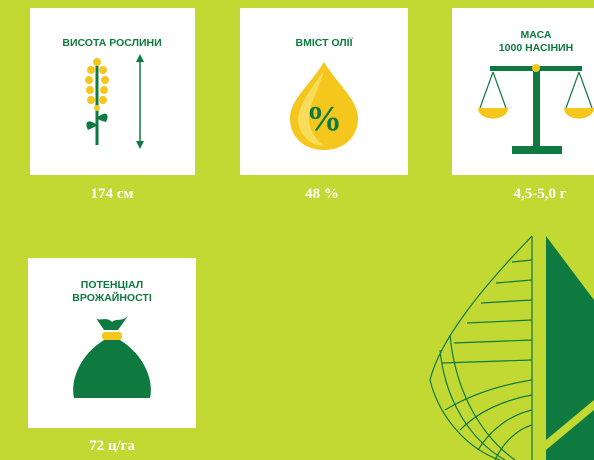 This screenshot has width=594, height=460. I want to click on card-value: 174 см, so click(111, 194).